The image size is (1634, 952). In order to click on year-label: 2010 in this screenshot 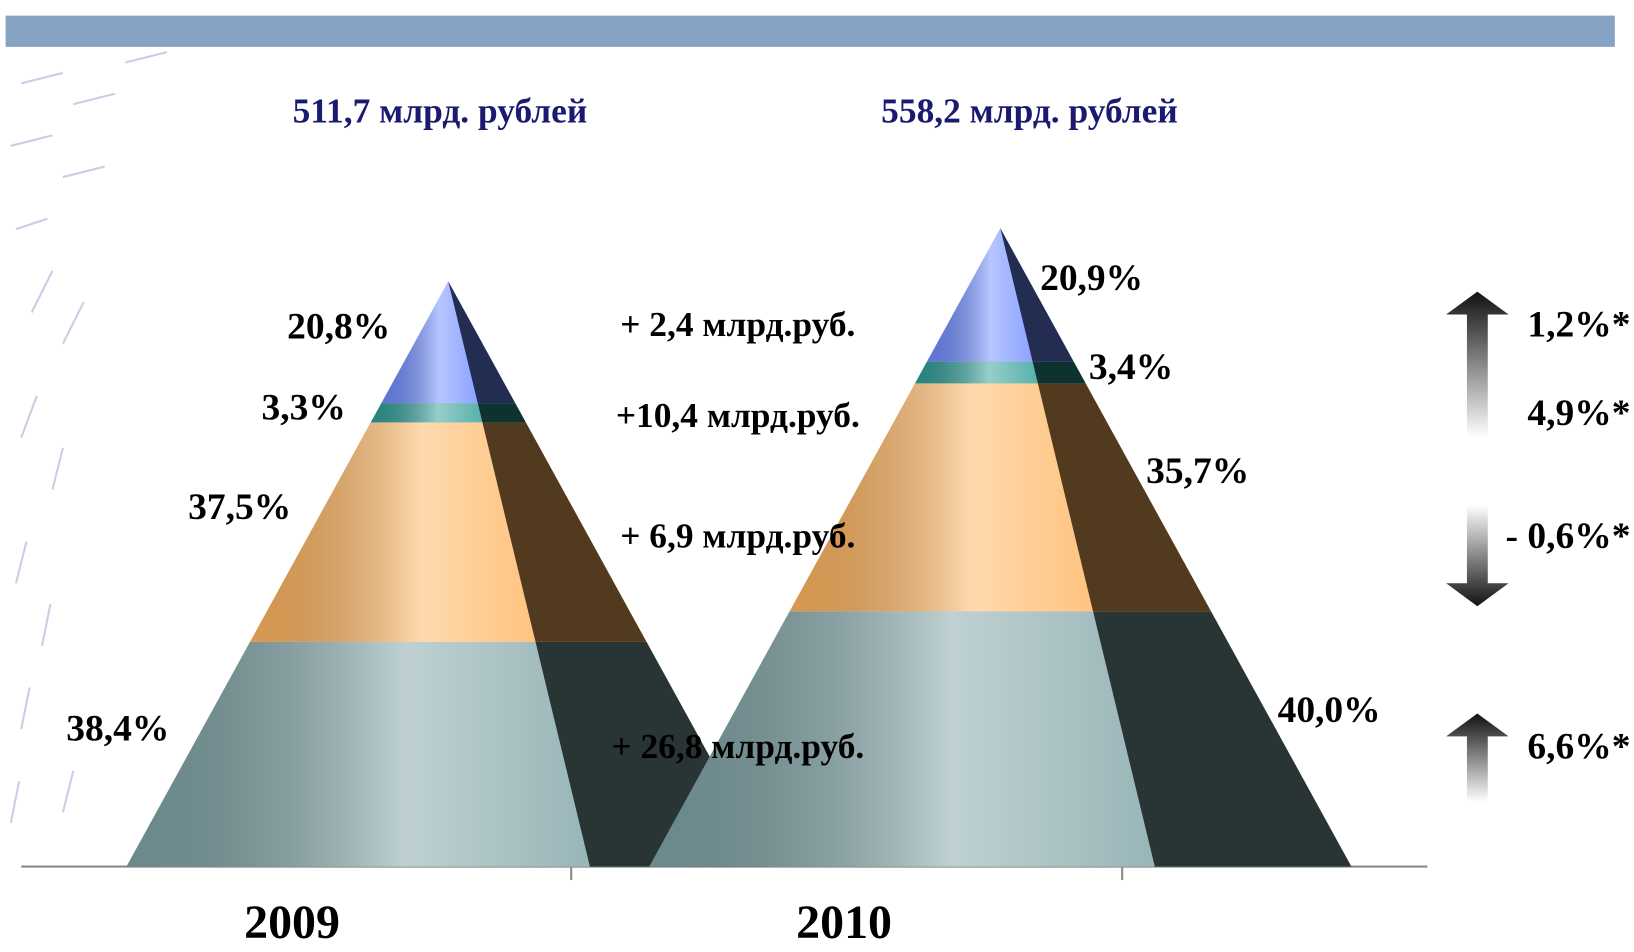, I will do `click(844, 922)`.